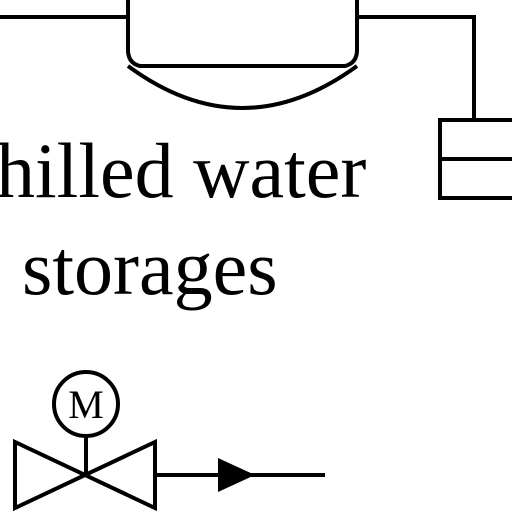 The width and height of the screenshot is (512, 512). I want to click on motorized-valve-icon: M, so click(85, 441).